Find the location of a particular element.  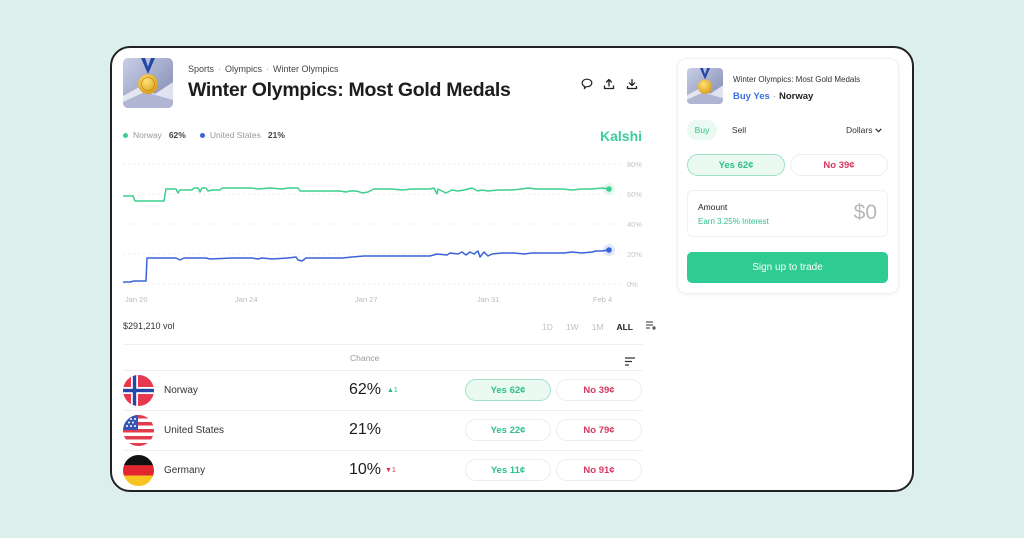

chart-settings-button is located at coordinates (651, 326).